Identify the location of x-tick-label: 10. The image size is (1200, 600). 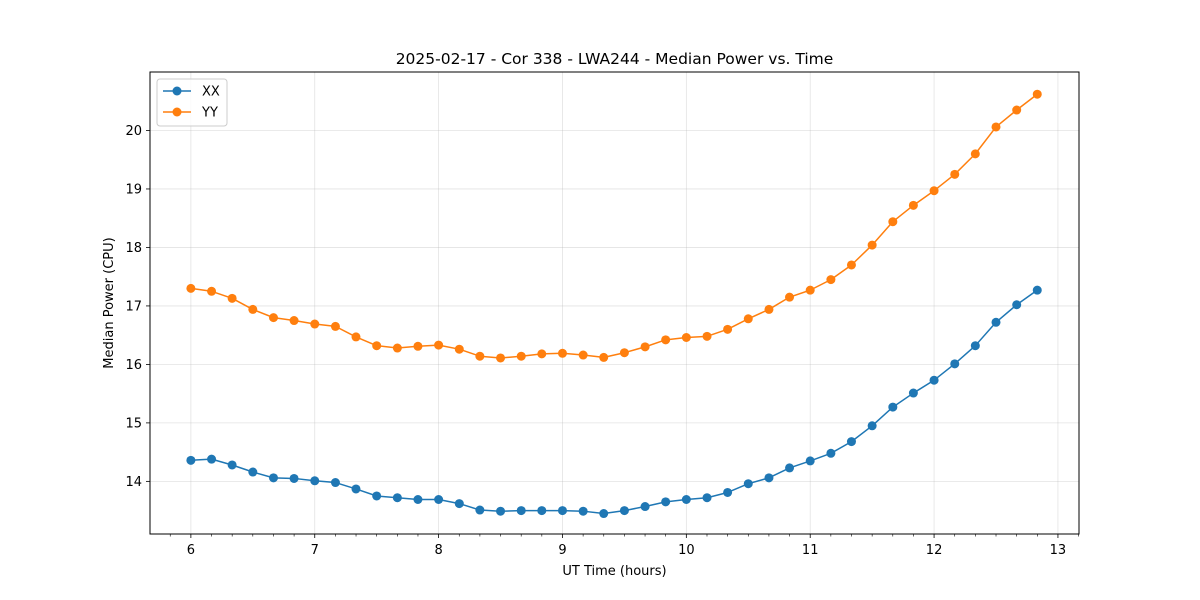
(686, 550).